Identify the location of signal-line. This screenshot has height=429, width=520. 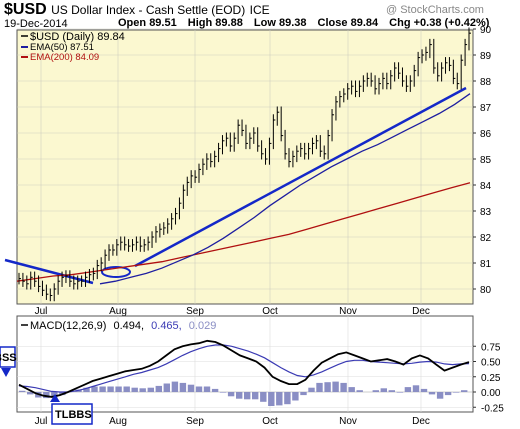
(244, 368).